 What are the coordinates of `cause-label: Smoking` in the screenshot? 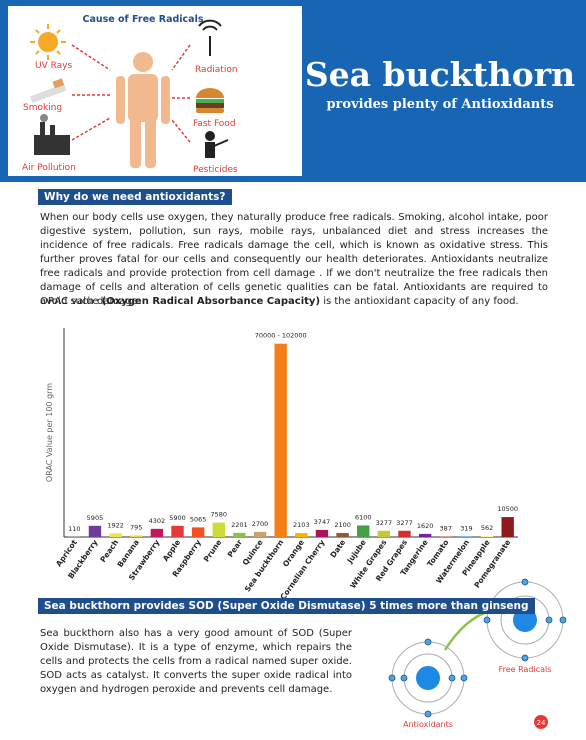 It's located at (42, 108).